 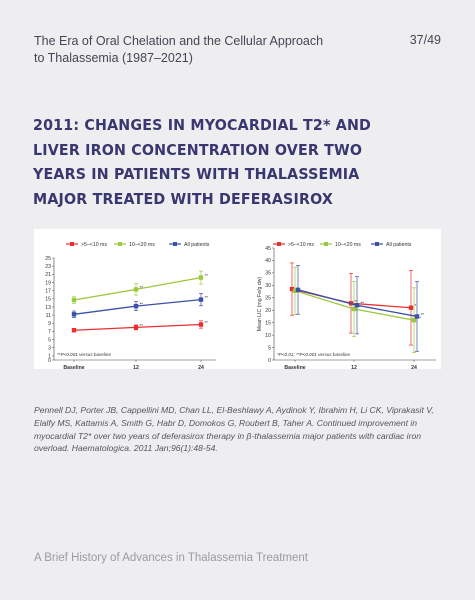 What do you see at coordinates (313, 354) in the screenshot?
I see `chart-note: *P<0.01; **P<0.001 versus baseline` at bounding box center [313, 354].